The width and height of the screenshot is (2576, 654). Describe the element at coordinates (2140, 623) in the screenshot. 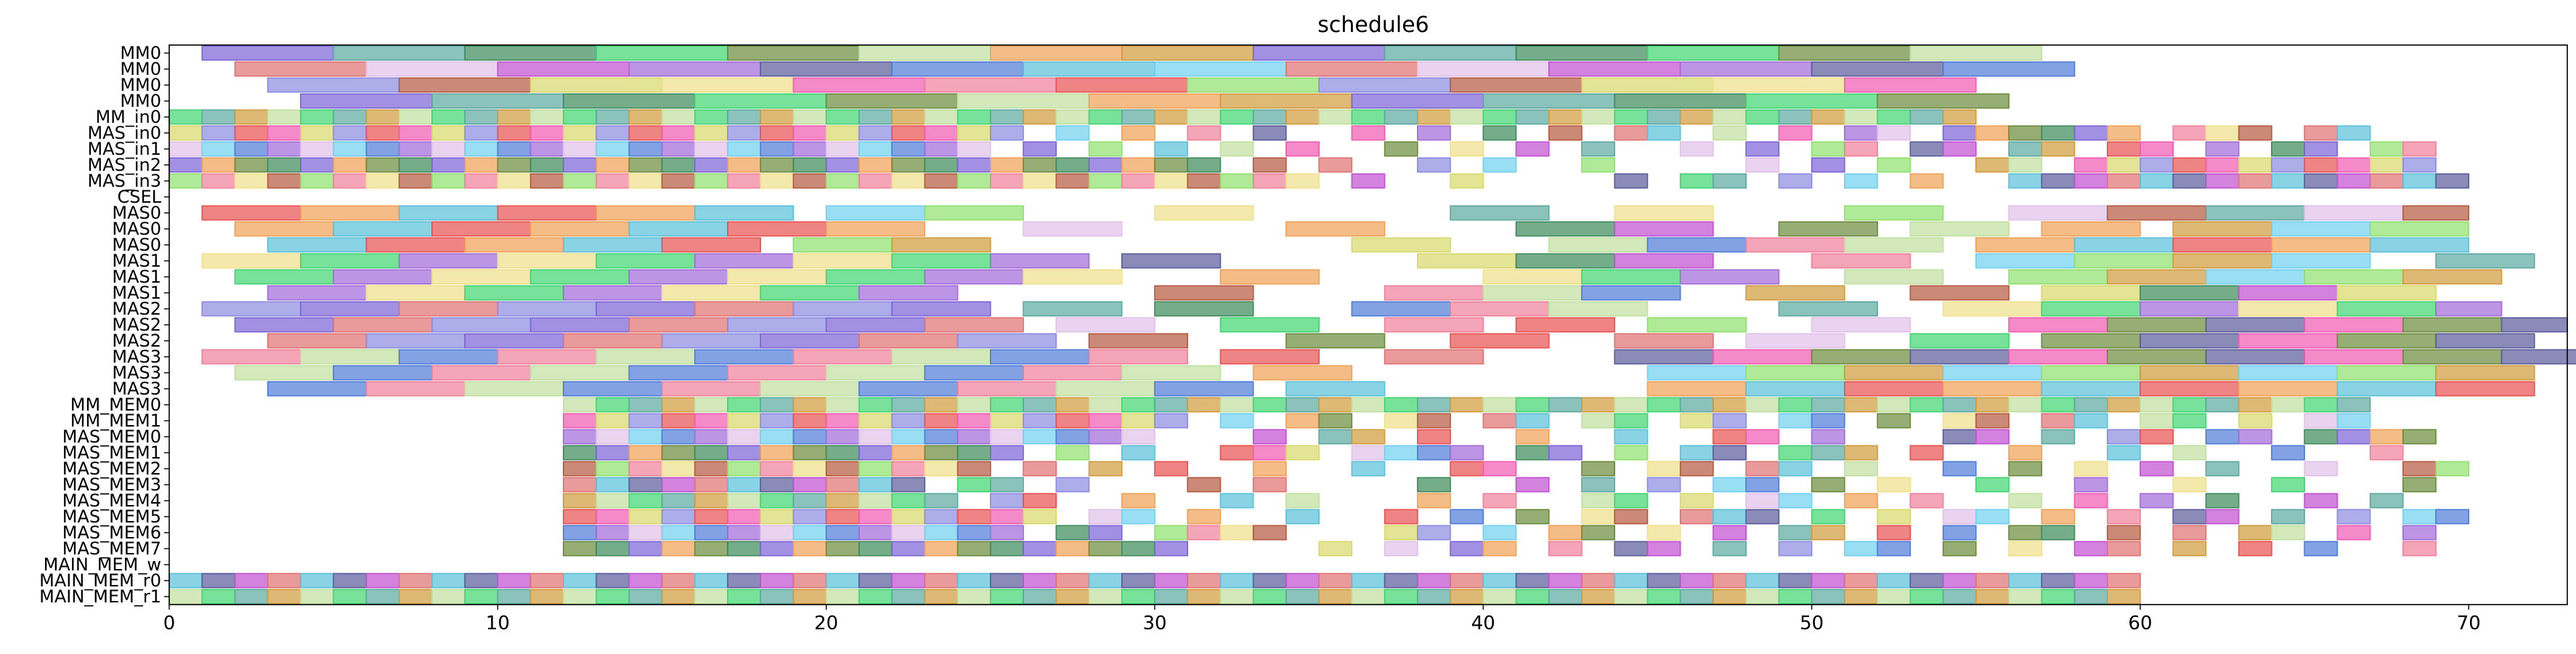

I see `x-tick-label: 60` at that location.